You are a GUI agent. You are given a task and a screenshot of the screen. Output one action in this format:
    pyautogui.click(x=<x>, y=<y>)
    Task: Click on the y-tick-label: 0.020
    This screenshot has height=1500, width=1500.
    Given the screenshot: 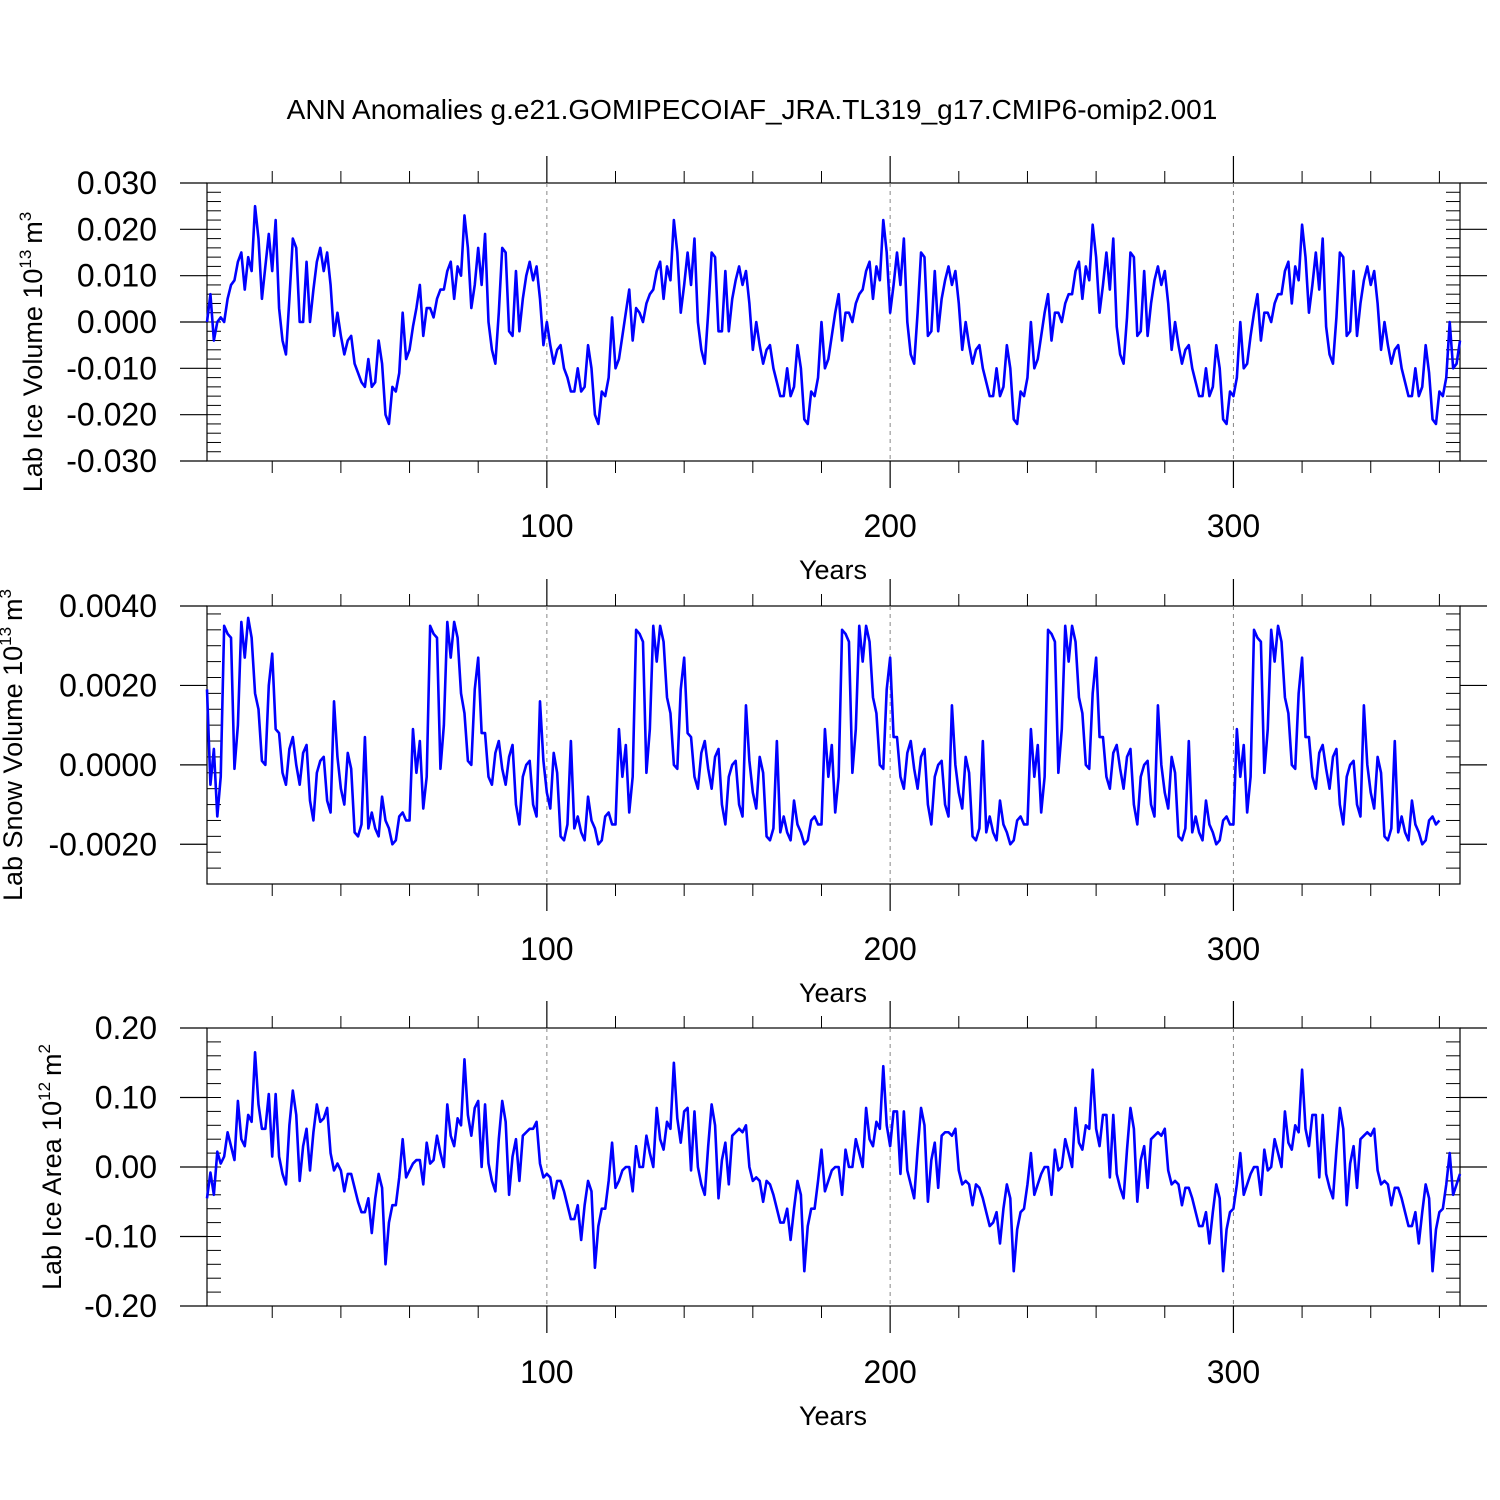 What is the action you would take?
    pyautogui.click(x=117, y=229)
    